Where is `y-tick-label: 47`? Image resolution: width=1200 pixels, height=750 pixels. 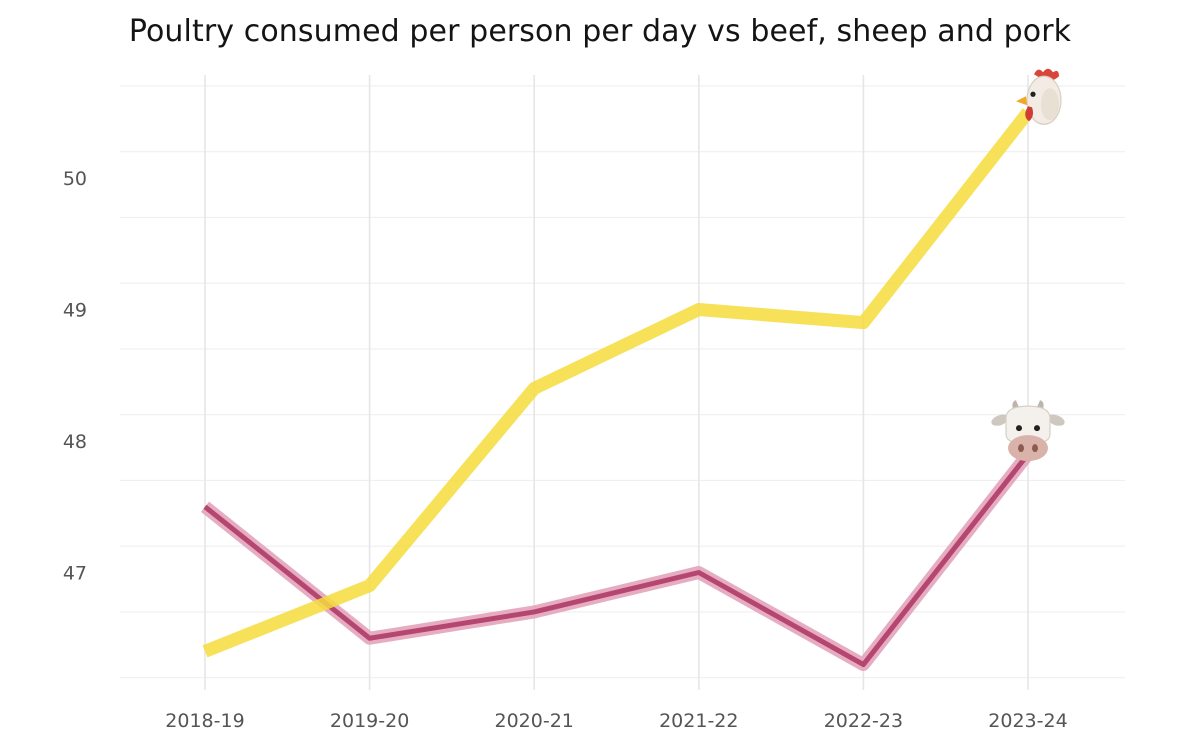
y-tick-label: 47 is located at coordinates (75, 574).